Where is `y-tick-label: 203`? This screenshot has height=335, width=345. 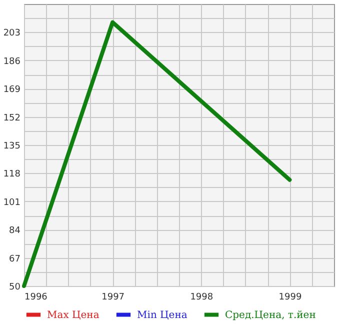 y-tick-label: 203 is located at coordinates (11, 33).